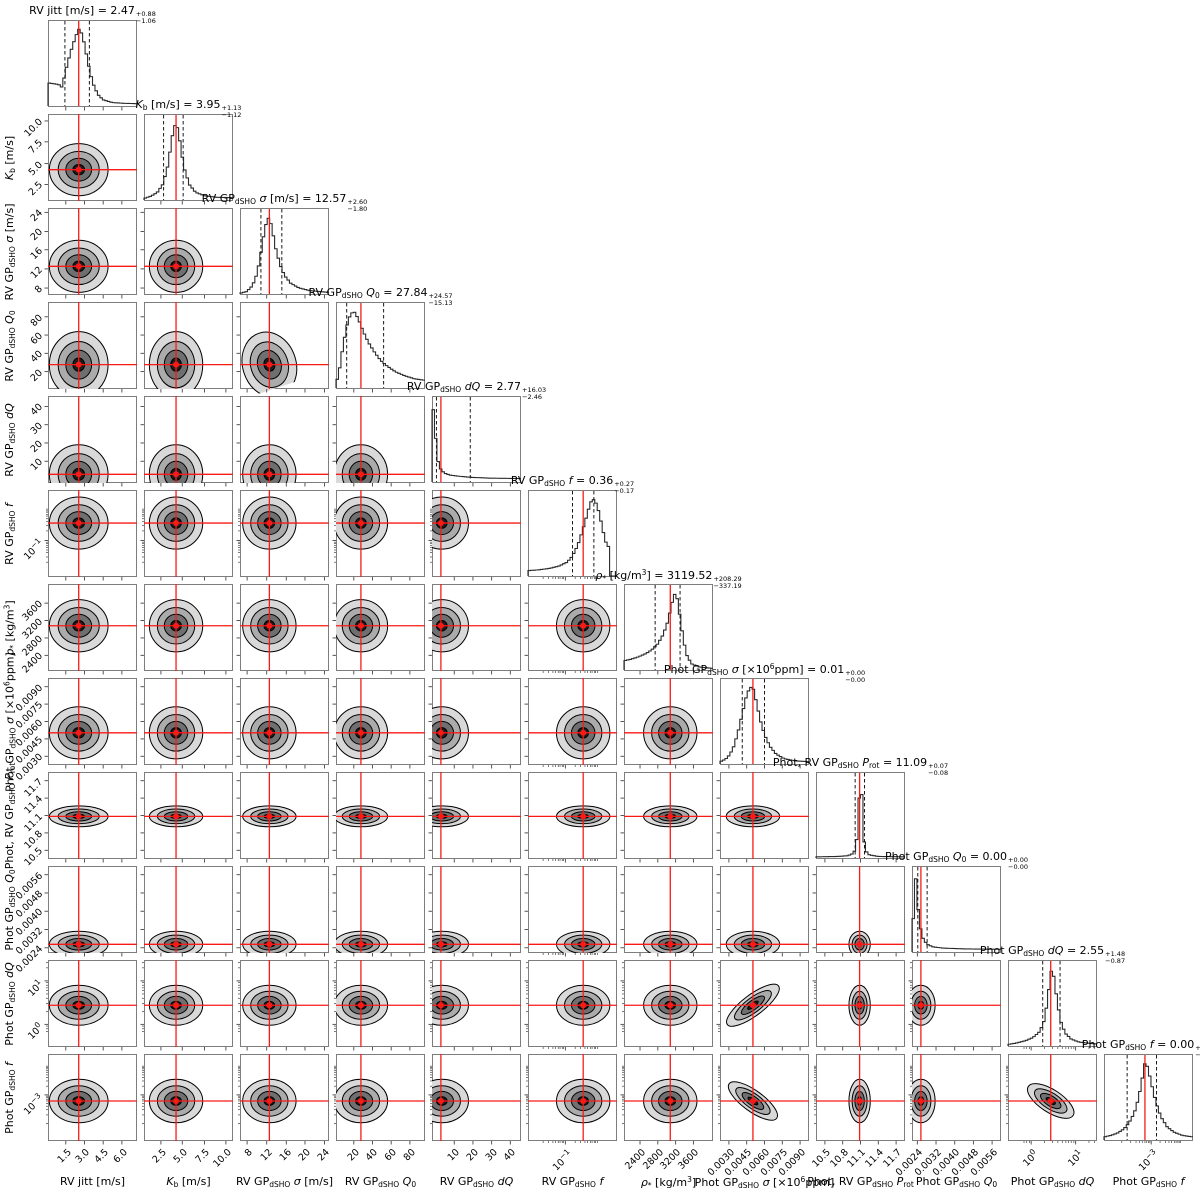 This screenshot has width=1200, height=1197. Describe the element at coordinates (733, 669) in the screenshot. I see `label-segment: σ` at that location.